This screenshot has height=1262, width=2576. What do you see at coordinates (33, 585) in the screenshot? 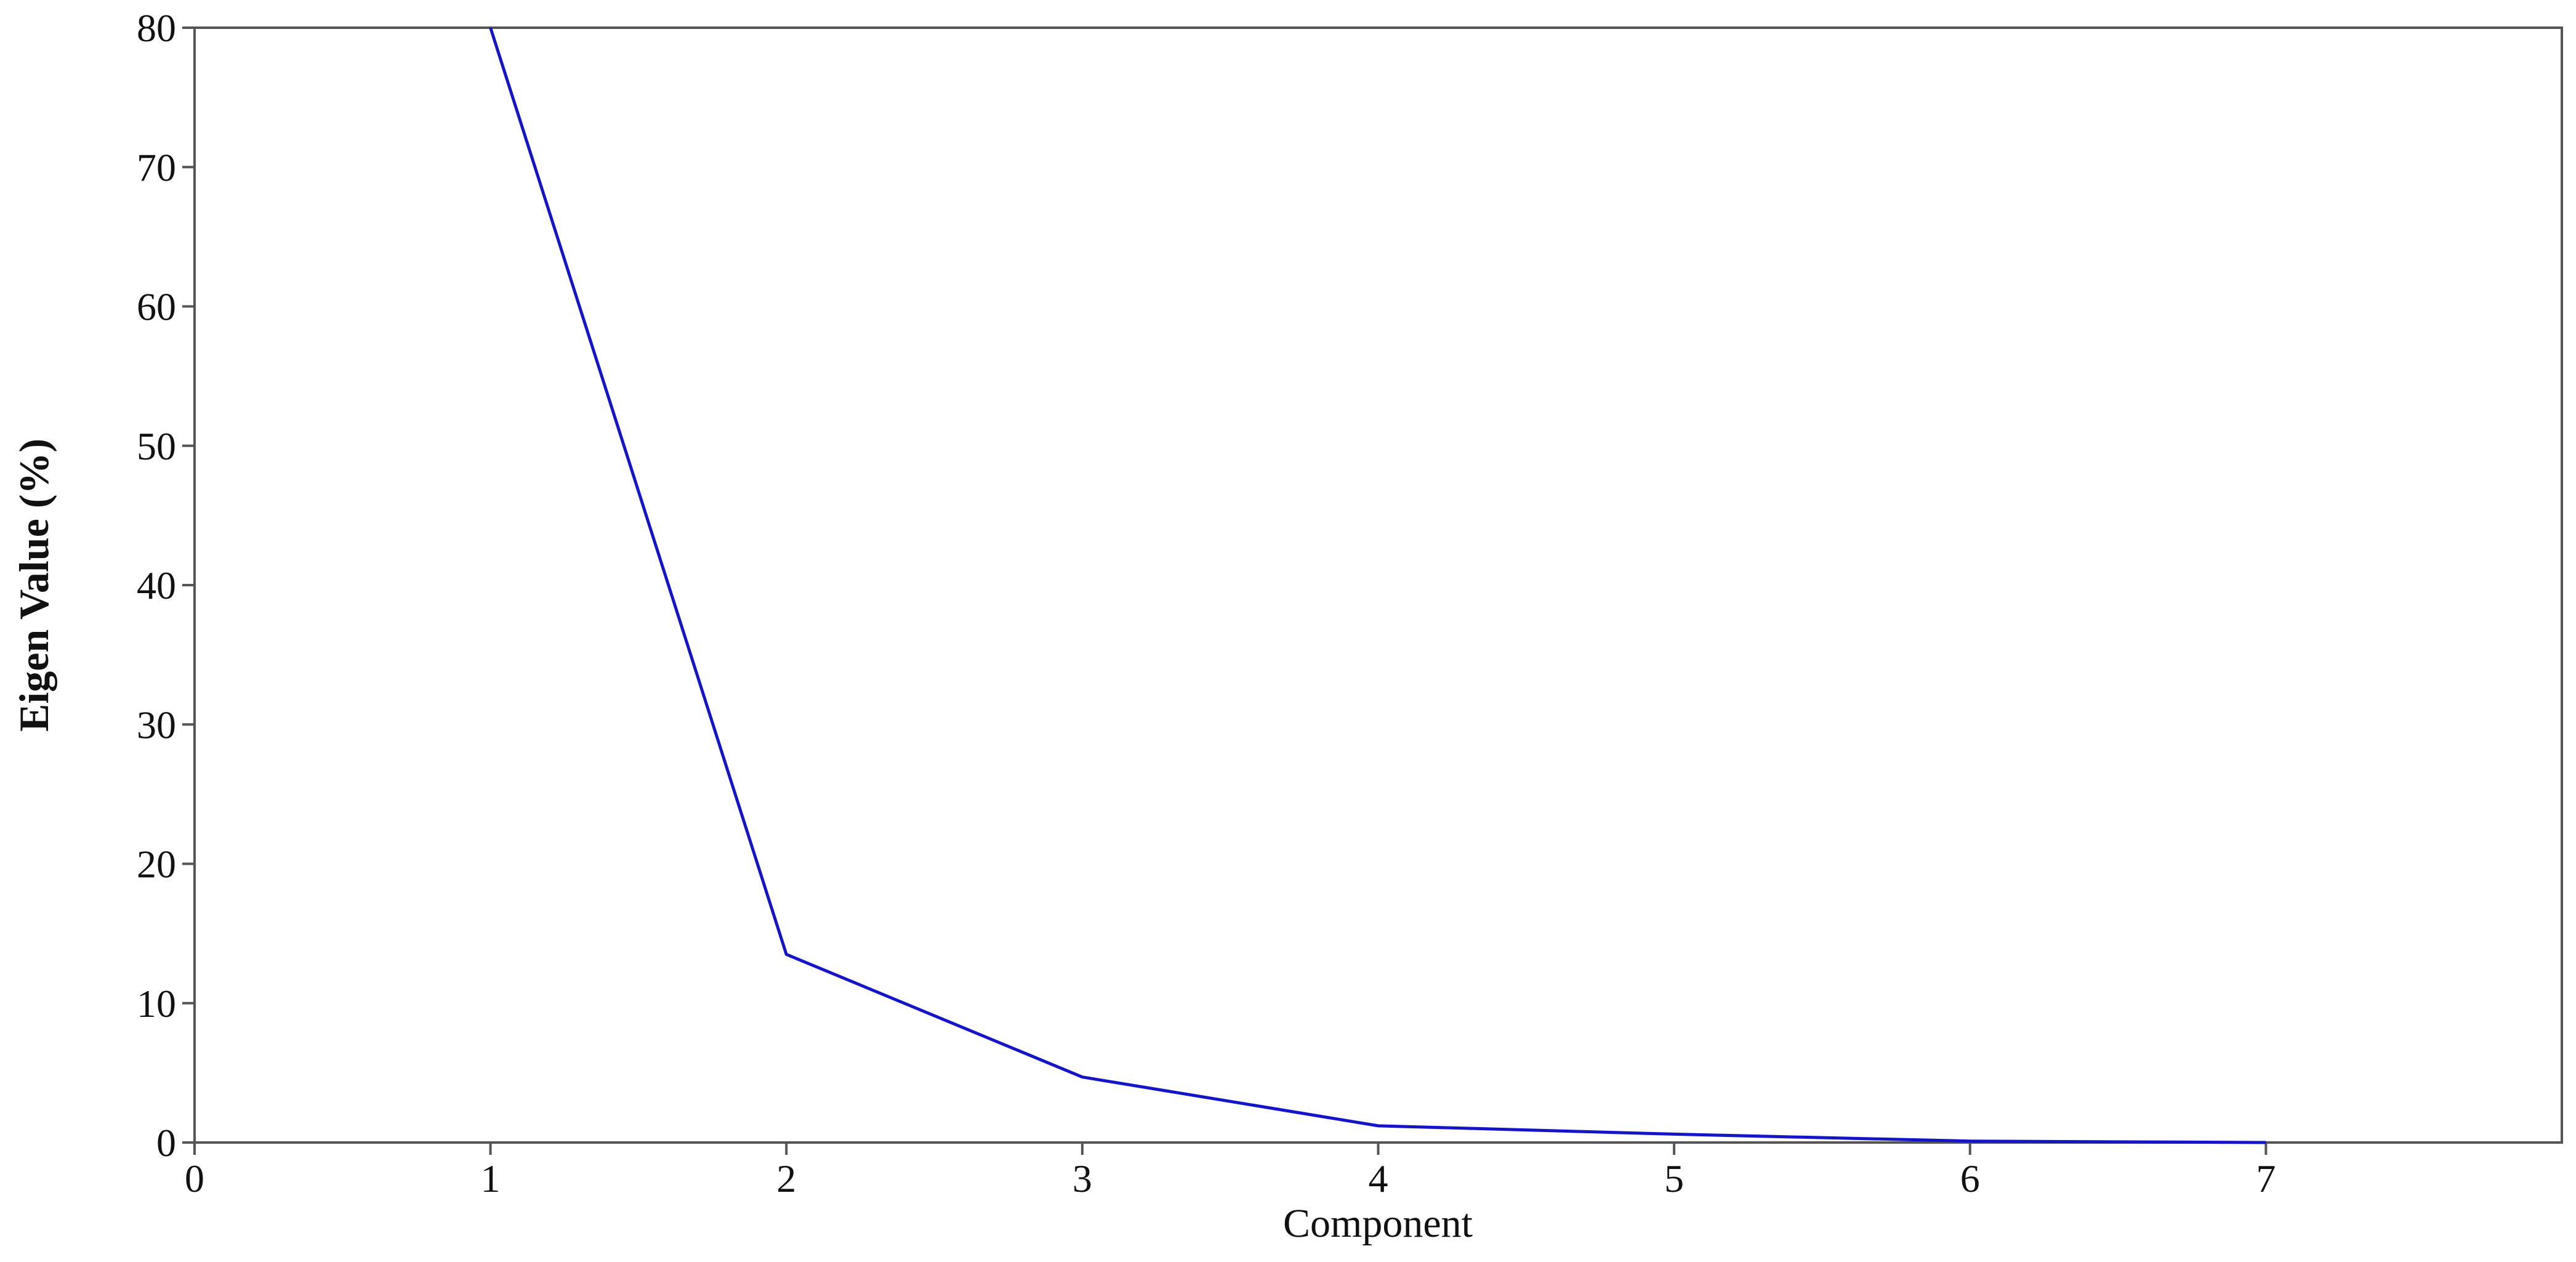
I see `y-axis-title: Eigen Value (%)` at bounding box center [33, 585].